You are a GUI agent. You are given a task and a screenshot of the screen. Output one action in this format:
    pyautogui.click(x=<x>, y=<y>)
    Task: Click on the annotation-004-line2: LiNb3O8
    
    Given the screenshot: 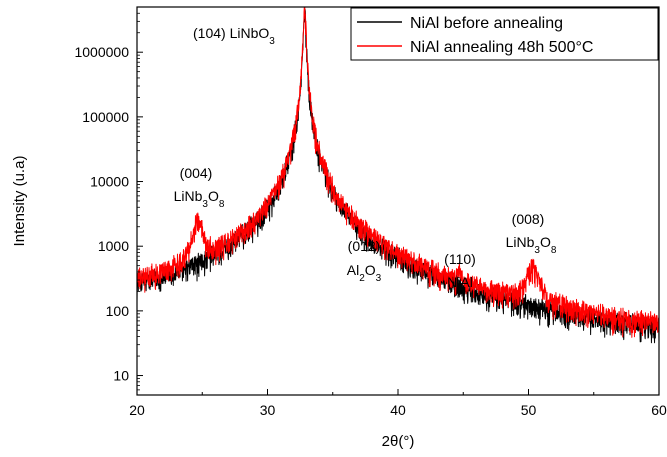 What is the action you would take?
    pyautogui.click(x=199, y=199)
    